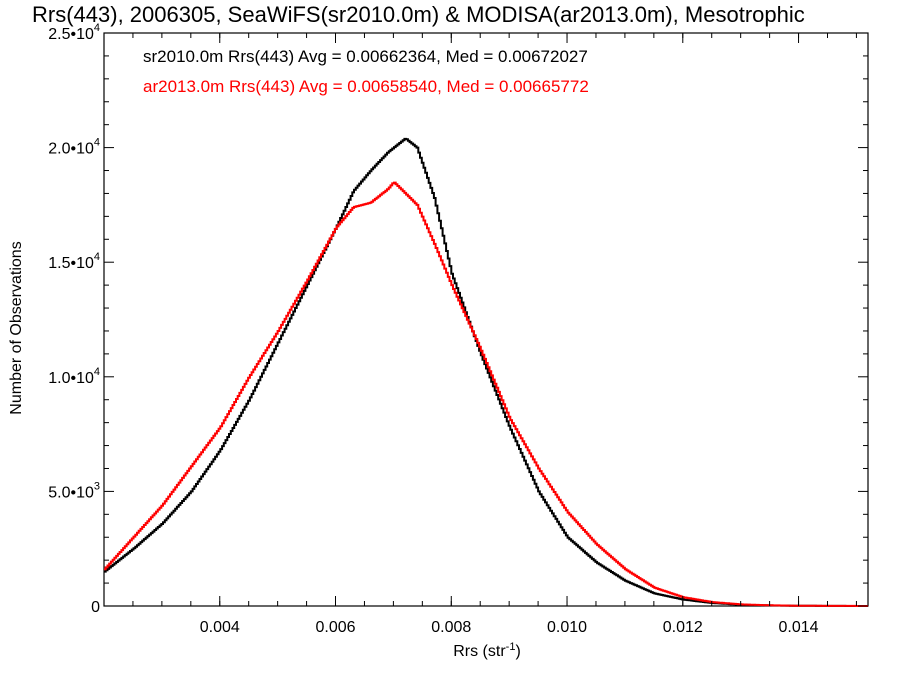  I want to click on x-tick-label: 0.014, so click(799, 627).